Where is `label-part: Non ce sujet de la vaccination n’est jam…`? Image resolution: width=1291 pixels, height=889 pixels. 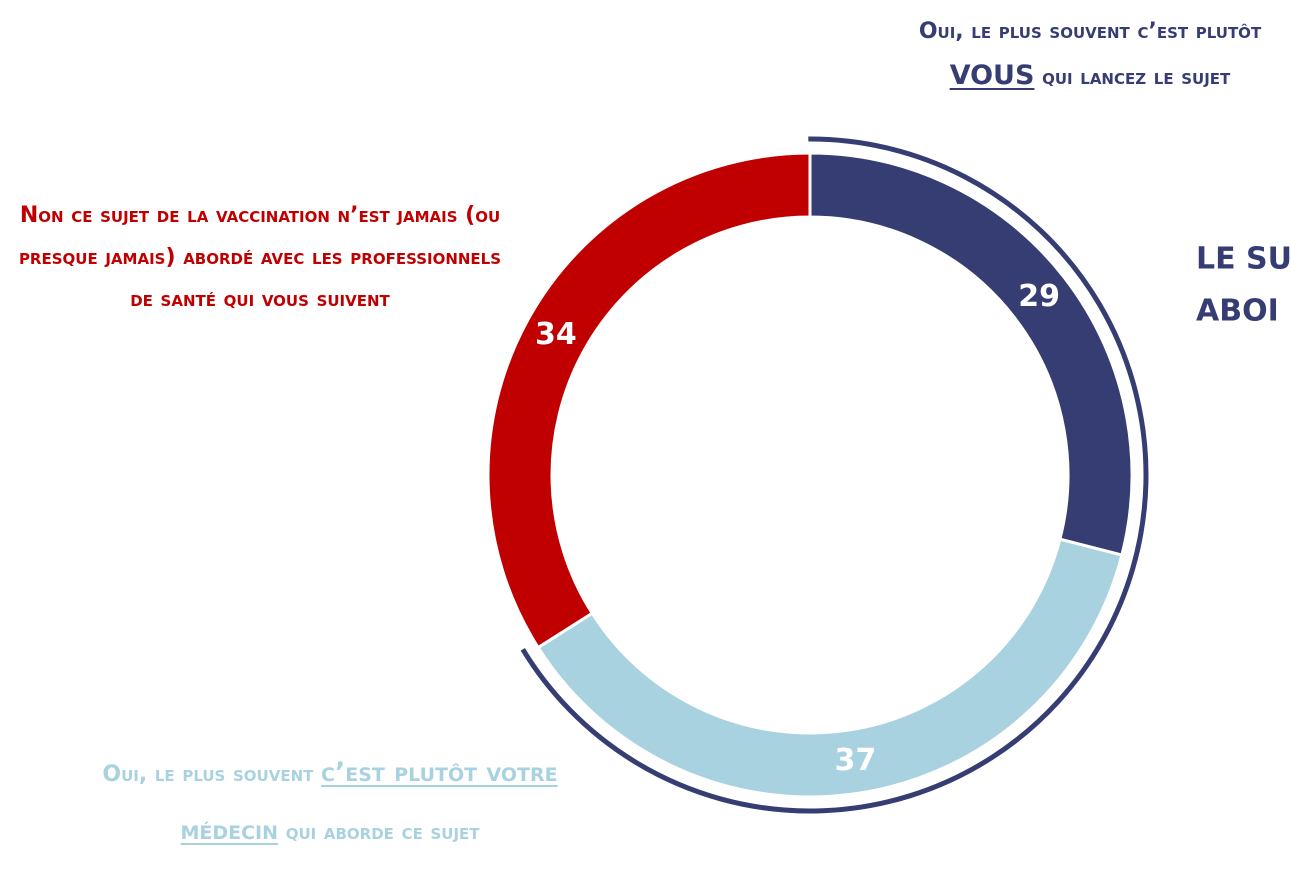
label-part: Non ce sujet de la vaccination n’est jam… is located at coordinates (260, 257).